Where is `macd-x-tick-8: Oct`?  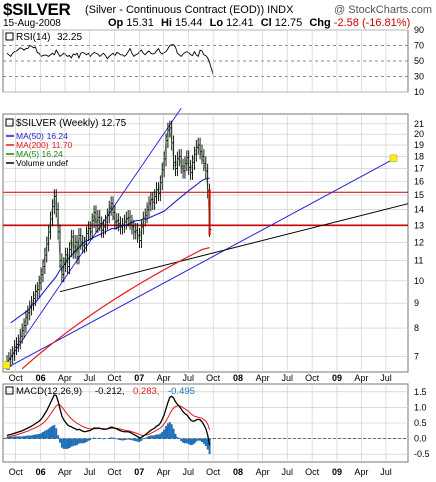
macd-x-tick-8: Oct is located at coordinates (213, 472).